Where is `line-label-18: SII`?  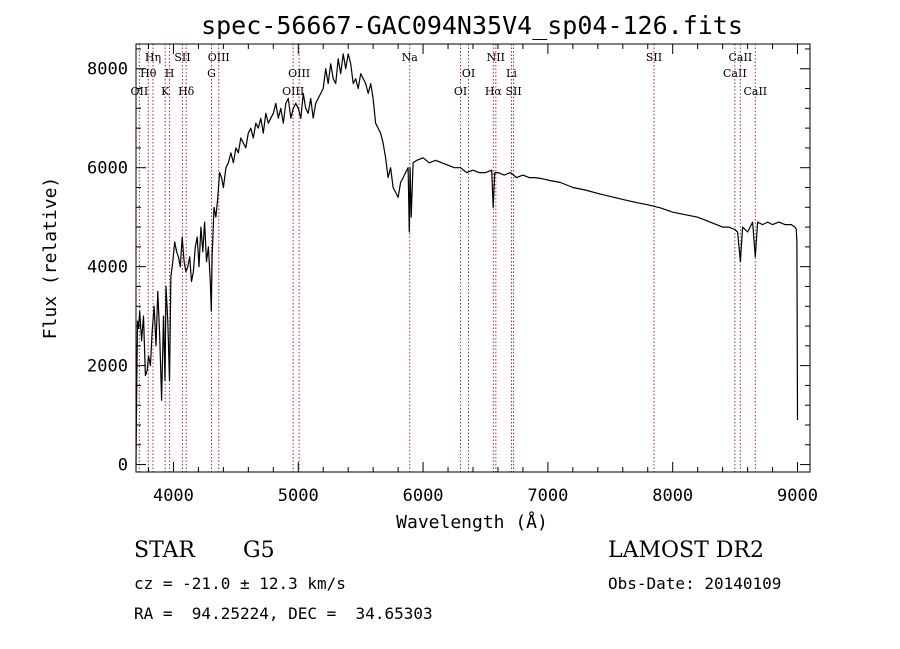
line-label-18: SII is located at coordinates (654, 57).